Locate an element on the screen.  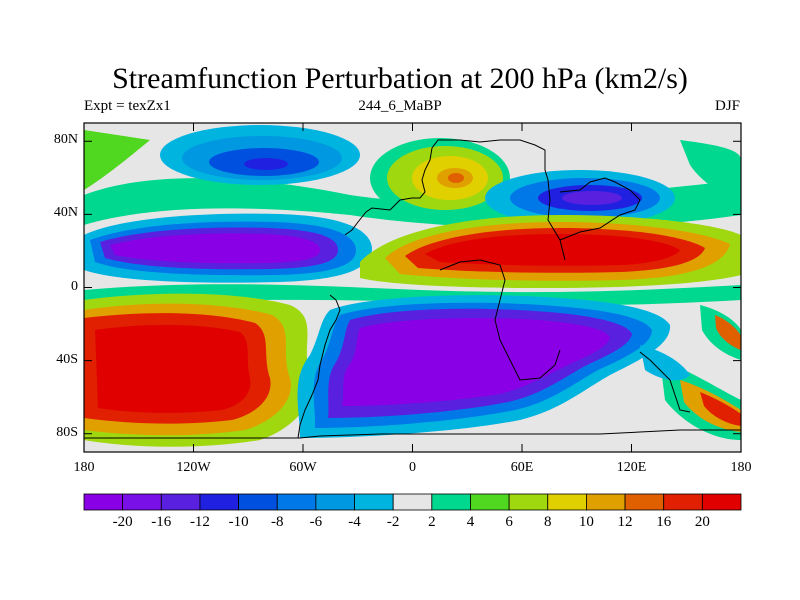
season-label: DJF is located at coordinates (727, 106).